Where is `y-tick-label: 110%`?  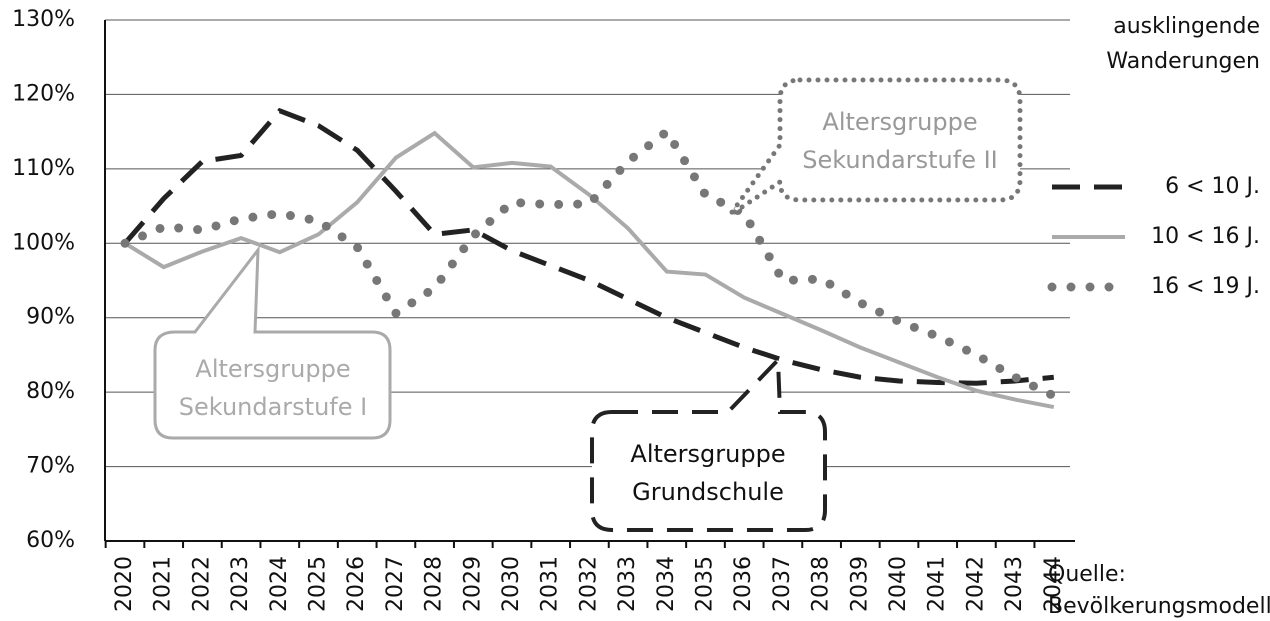 y-tick-label: 110% is located at coordinates (43, 168).